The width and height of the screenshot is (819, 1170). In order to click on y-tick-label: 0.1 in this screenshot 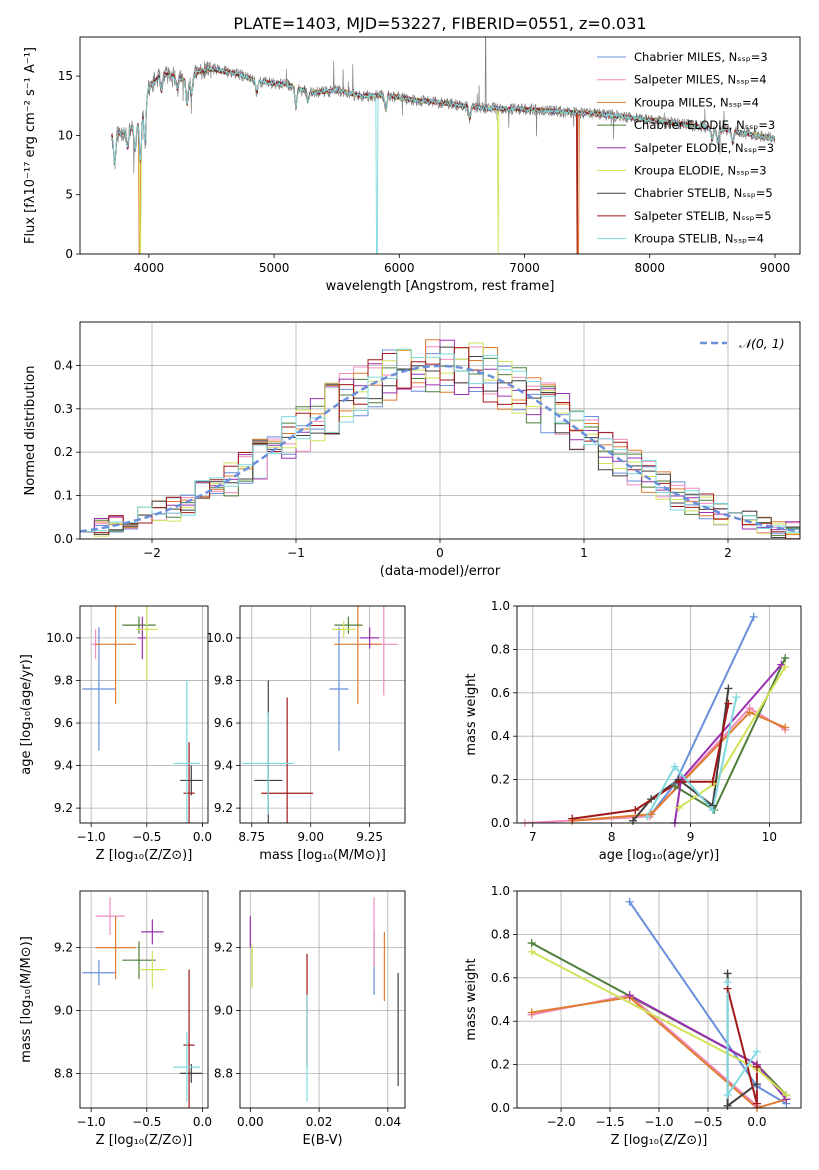, I will do `click(63, 496)`.